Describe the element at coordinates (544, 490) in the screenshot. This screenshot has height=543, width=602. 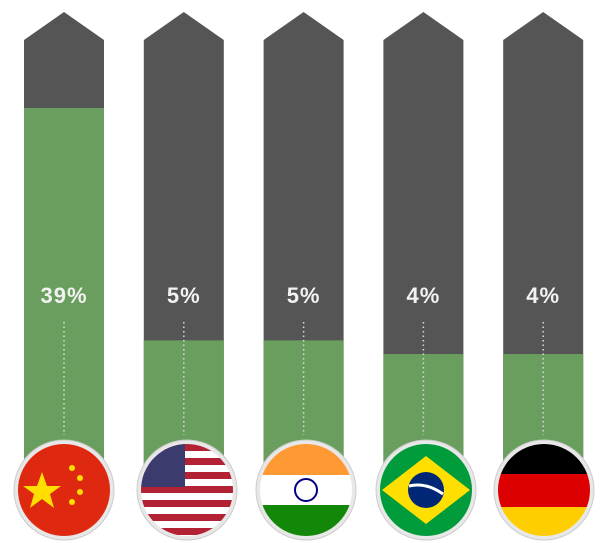
I see `flag-germany` at that location.